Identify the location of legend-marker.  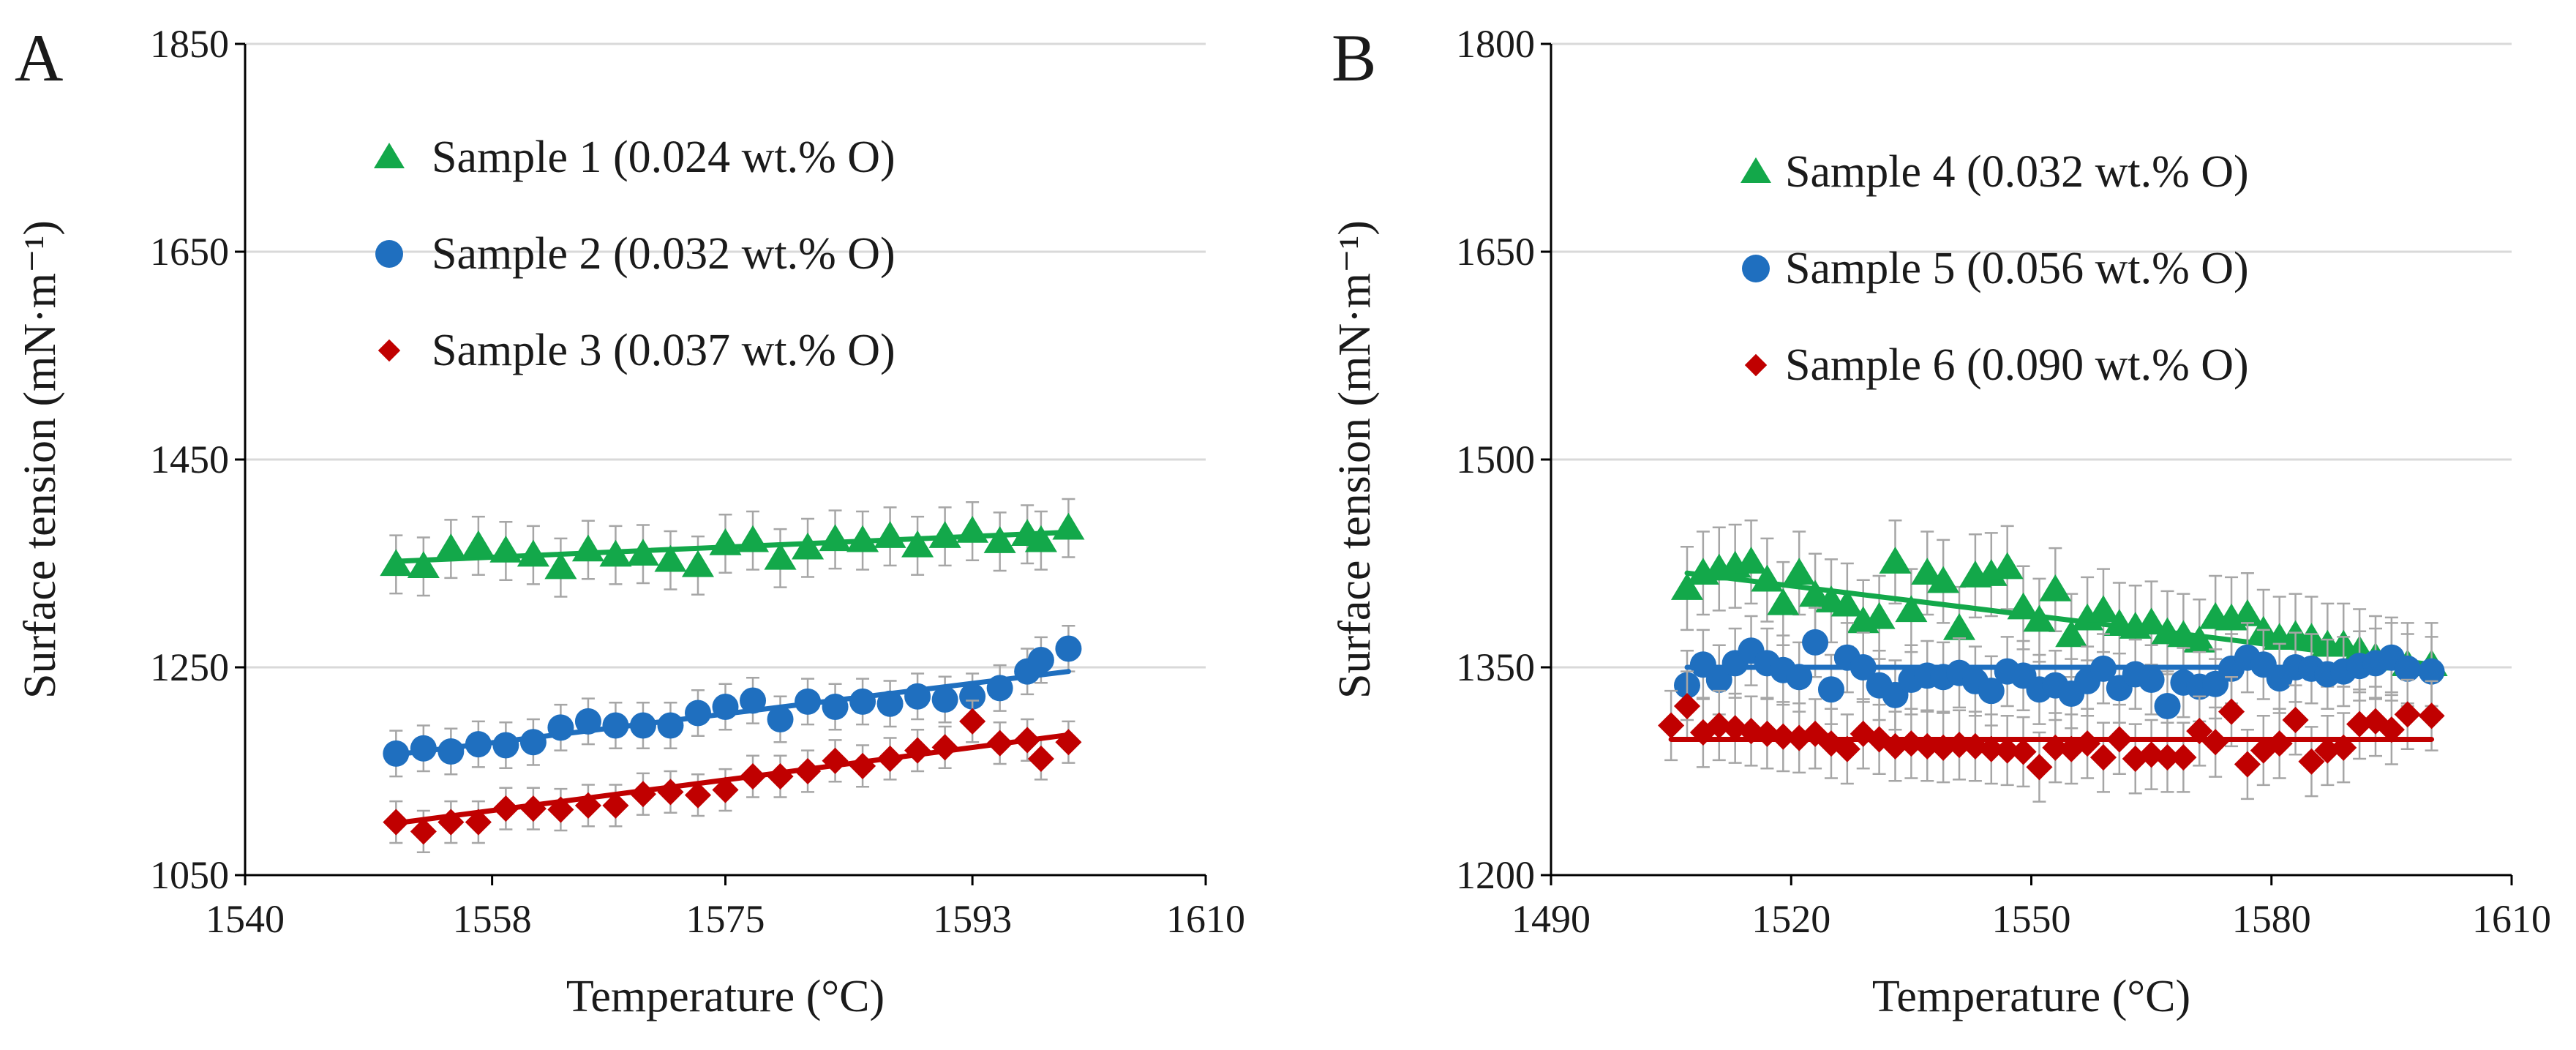
(1756, 268).